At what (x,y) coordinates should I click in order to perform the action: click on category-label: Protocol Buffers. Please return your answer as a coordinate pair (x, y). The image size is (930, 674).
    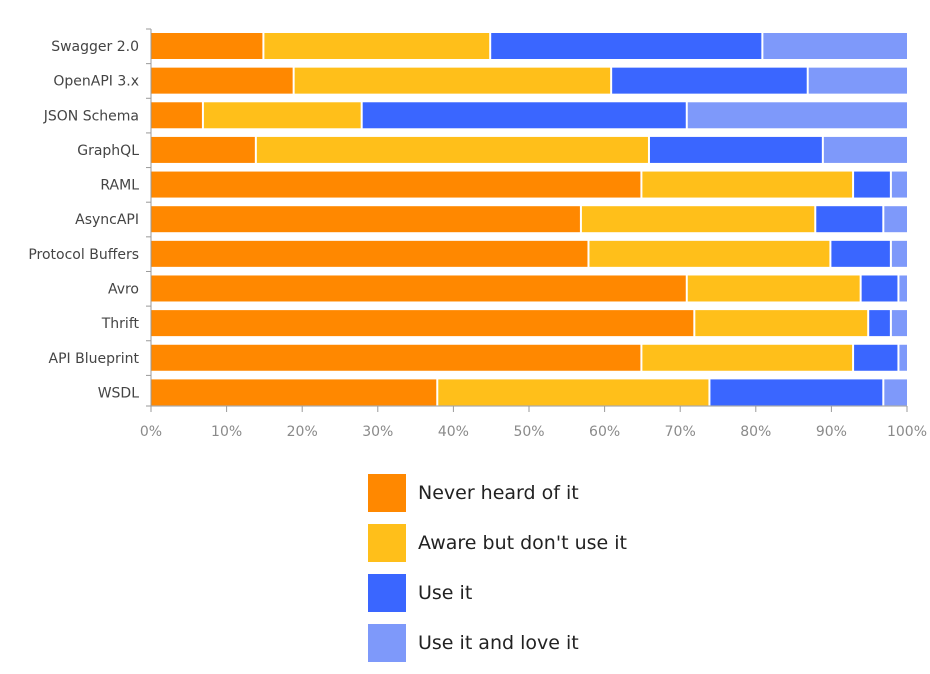
    Looking at the image, I should click on (83, 255).